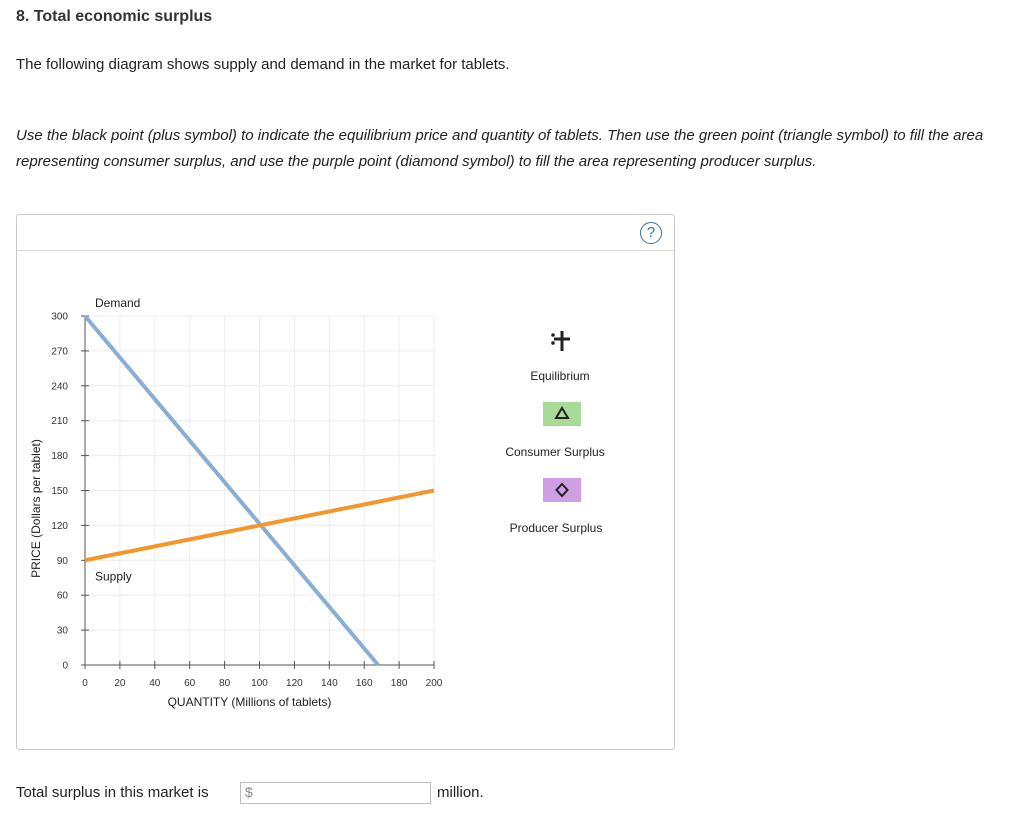 The image size is (1024, 815). What do you see at coordinates (259, 525) in the screenshot?
I see `supply-curve` at bounding box center [259, 525].